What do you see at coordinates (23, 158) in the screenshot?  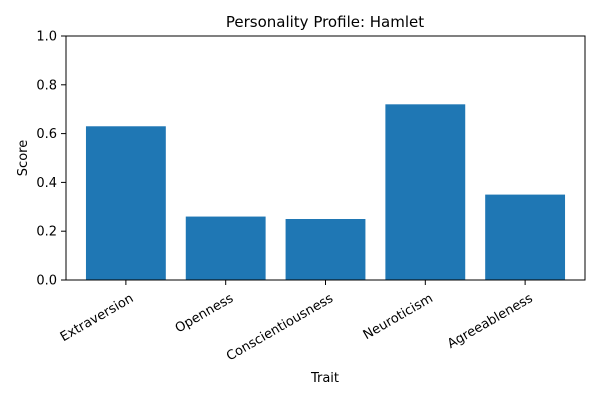 I see `y-axis-label: Score` at bounding box center [23, 158].